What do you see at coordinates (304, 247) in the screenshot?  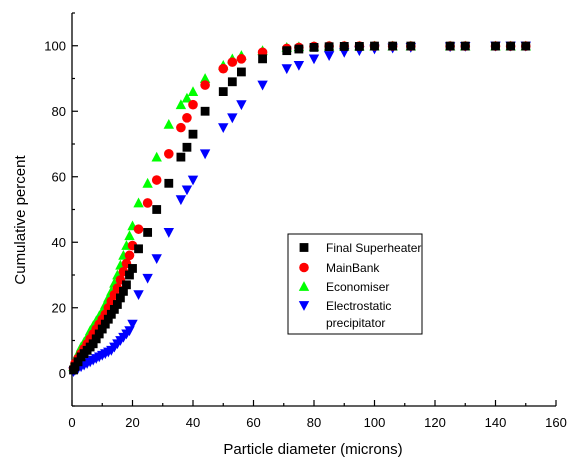 I see `legend-marker-final-superheater` at bounding box center [304, 247].